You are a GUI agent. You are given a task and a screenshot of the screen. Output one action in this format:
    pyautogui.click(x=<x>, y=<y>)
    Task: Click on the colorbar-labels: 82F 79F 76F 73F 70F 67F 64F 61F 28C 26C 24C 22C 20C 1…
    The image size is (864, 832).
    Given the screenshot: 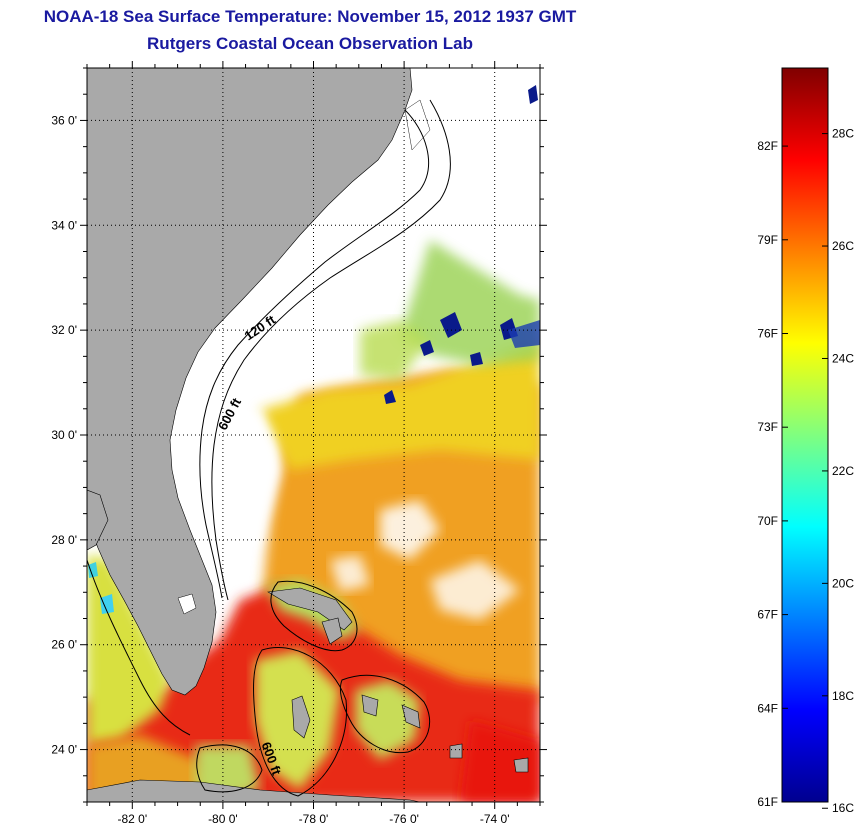 What is the action you would take?
    pyautogui.click(x=805, y=471)
    